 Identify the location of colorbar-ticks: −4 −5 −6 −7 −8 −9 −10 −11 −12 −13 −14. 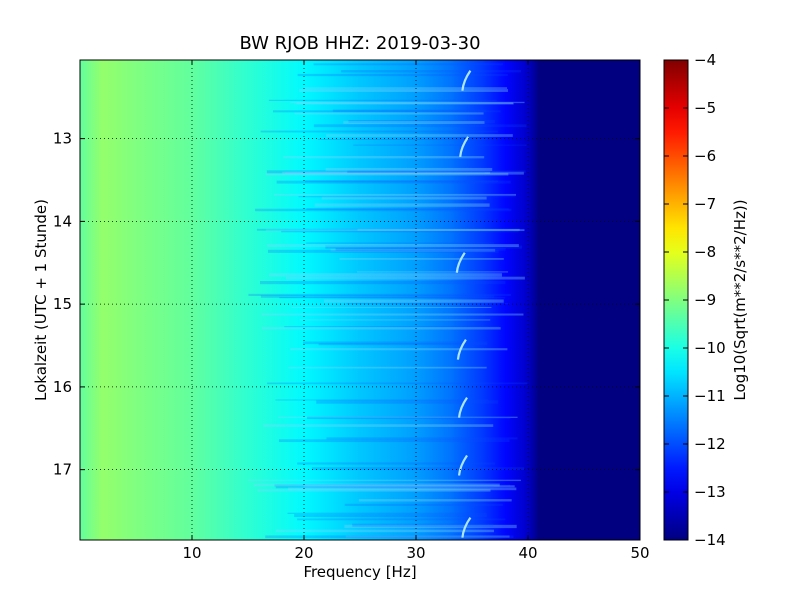
(695, 300).